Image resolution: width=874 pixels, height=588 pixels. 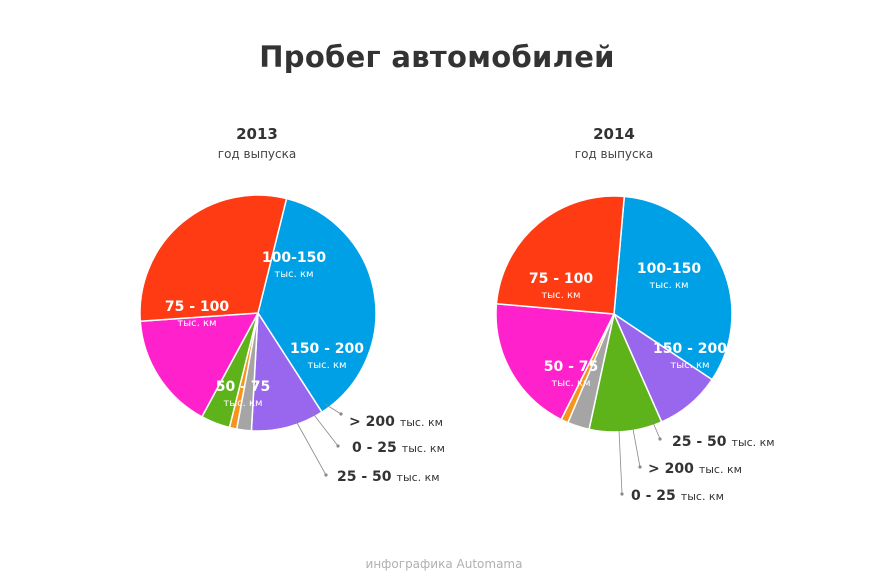 What do you see at coordinates (614, 154) in the screenshot?
I see `chart-subtitle-2014: год выпуска` at bounding box center [614, 154].